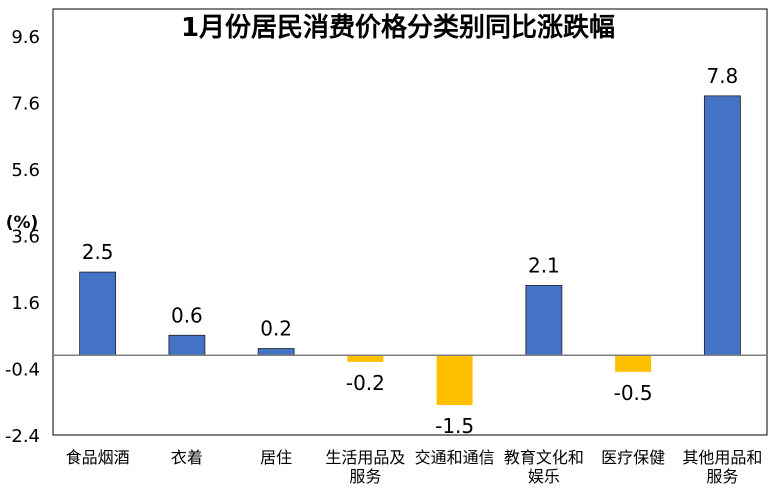 The height and width of the screenshot is (489, 778). What do you see at coordinates (398, 27) in the screenshot?
I see `chart-title: 1月份居民消费价格分类别同比涨跌幅` at bounding box center [398, 27].